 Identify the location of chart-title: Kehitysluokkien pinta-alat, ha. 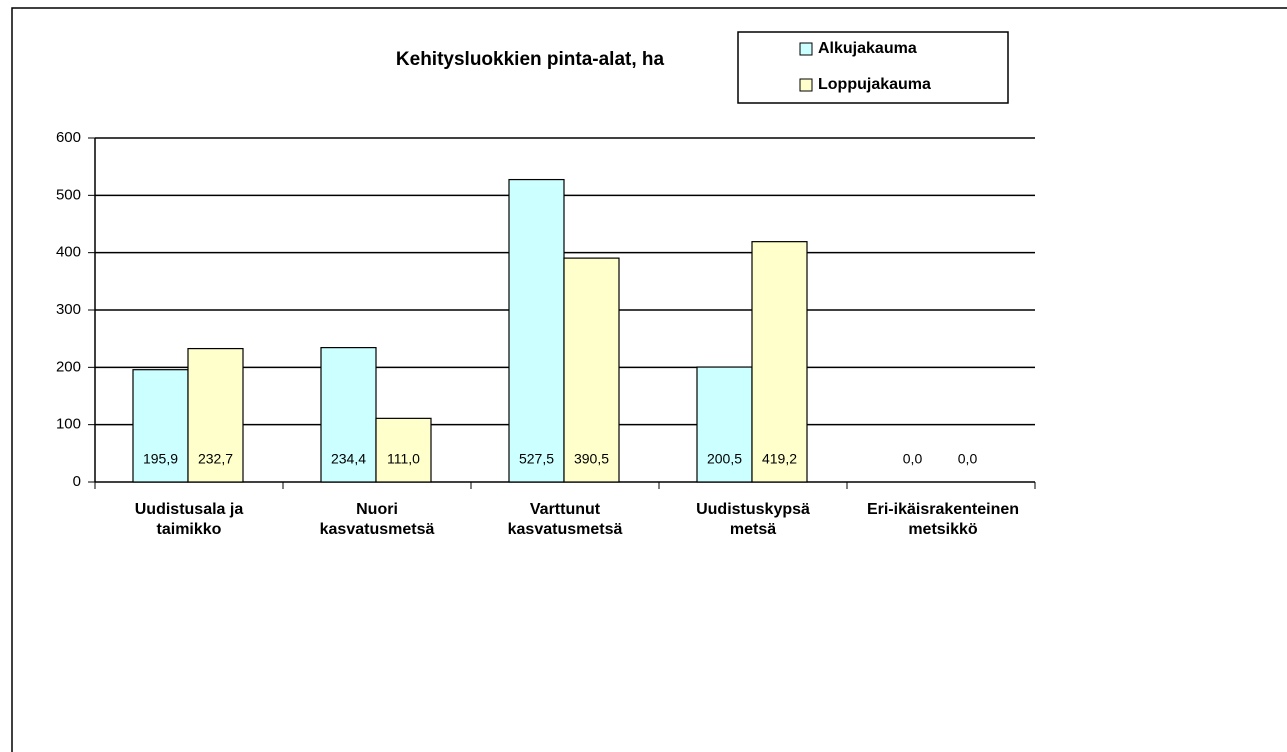
(530, 59).